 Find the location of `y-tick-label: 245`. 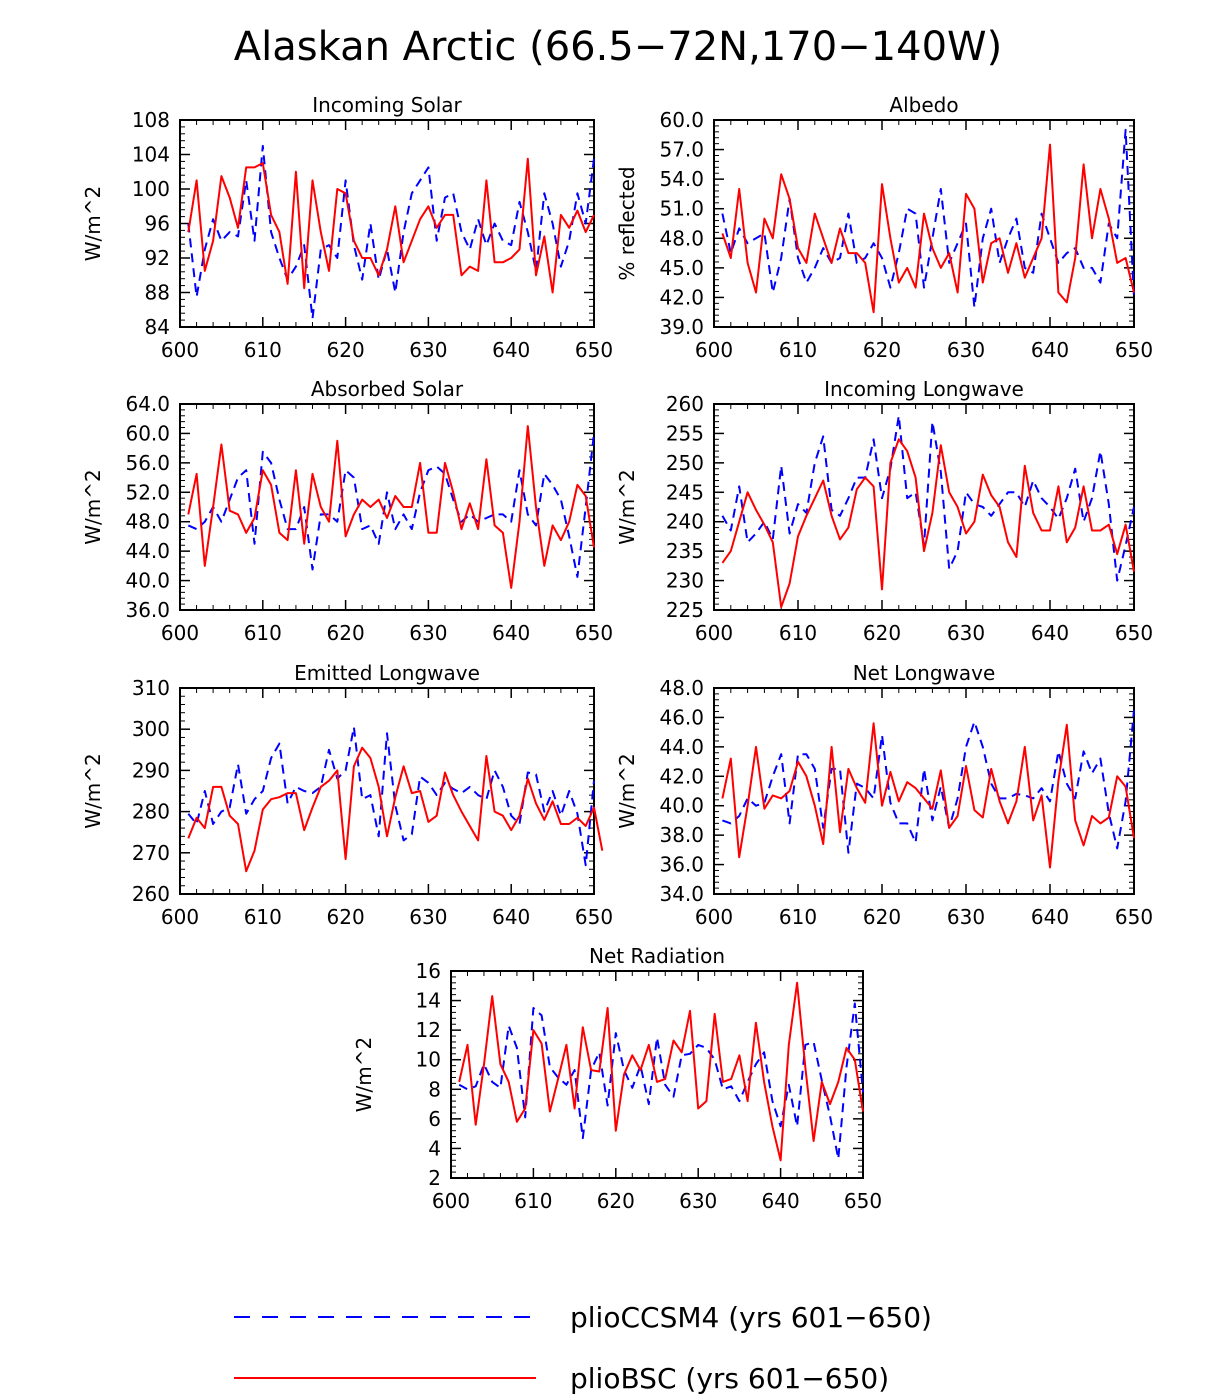

y-tick-label: 245 is located at coordinates (685, 492).